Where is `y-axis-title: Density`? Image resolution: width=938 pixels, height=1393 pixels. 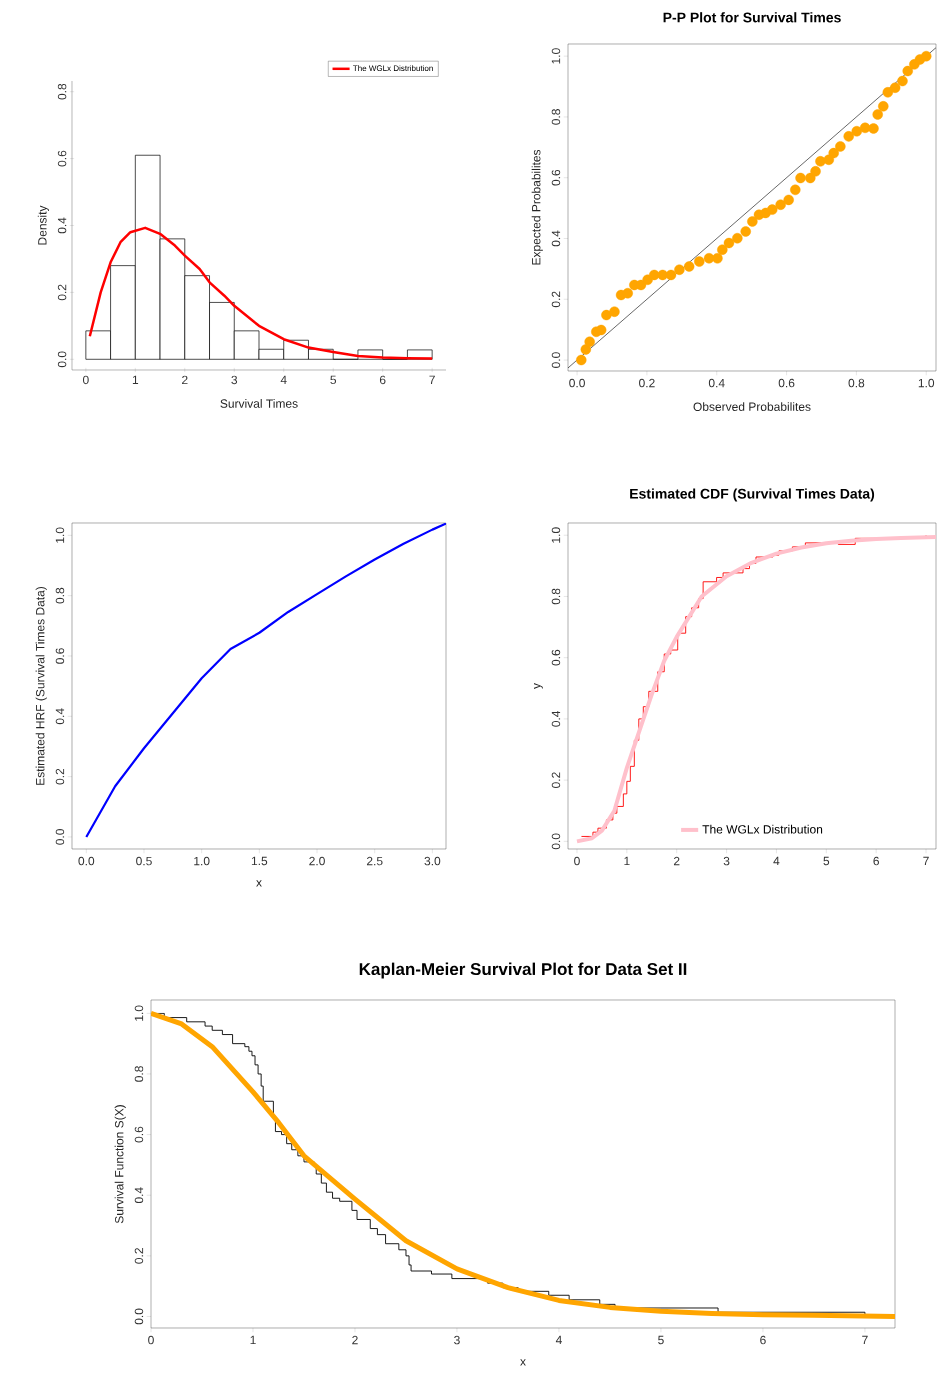
y-axis-title: Density is located at coordinates (43, 225).